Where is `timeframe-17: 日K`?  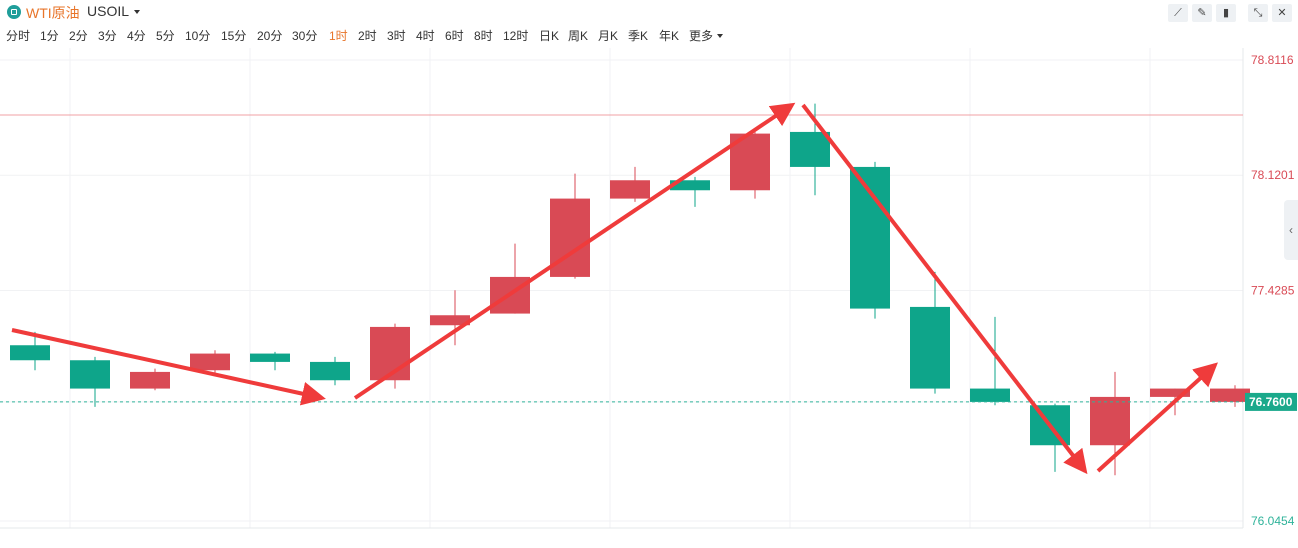
timeframe-17: 日K is located at coordinates (549, 36).